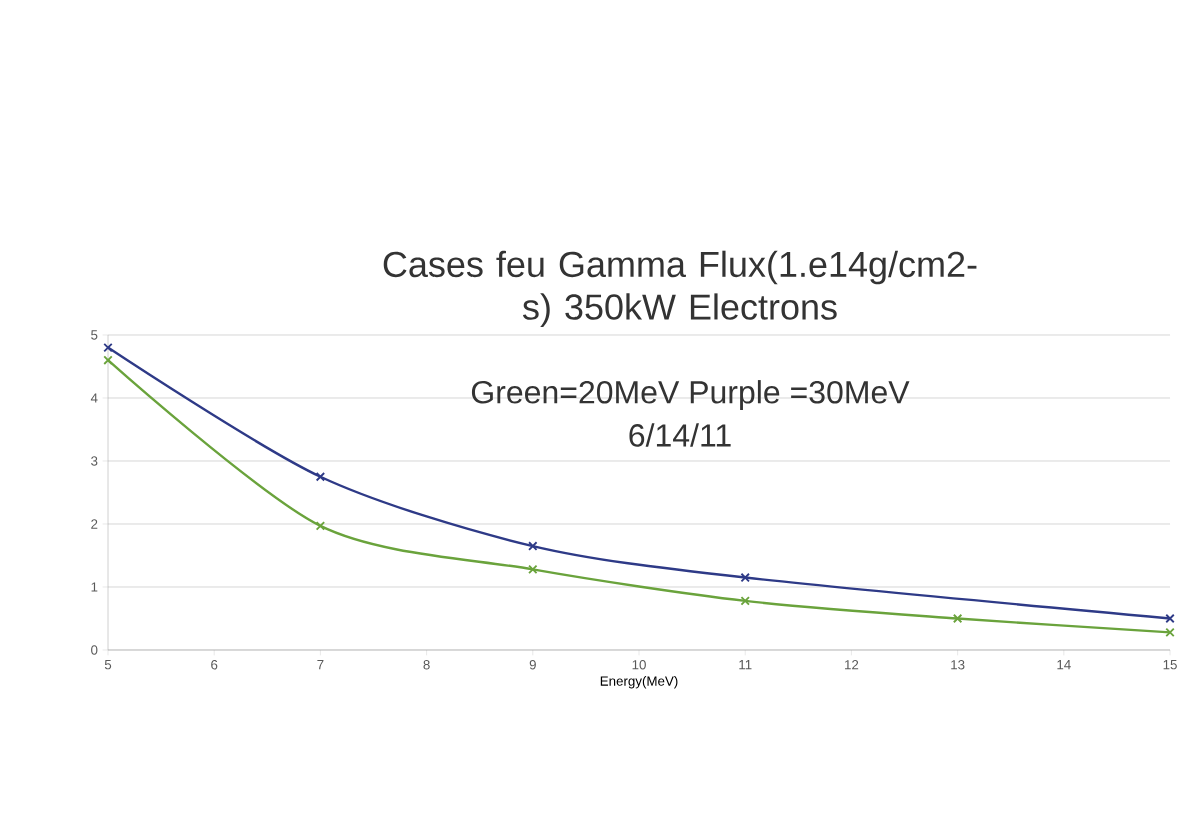 Image resolution: width=1187 pixels, height=831 pixels. Describe the element at coordinates (958, 665) in the screenshot. I see `x-tick-label: 13` at that location.